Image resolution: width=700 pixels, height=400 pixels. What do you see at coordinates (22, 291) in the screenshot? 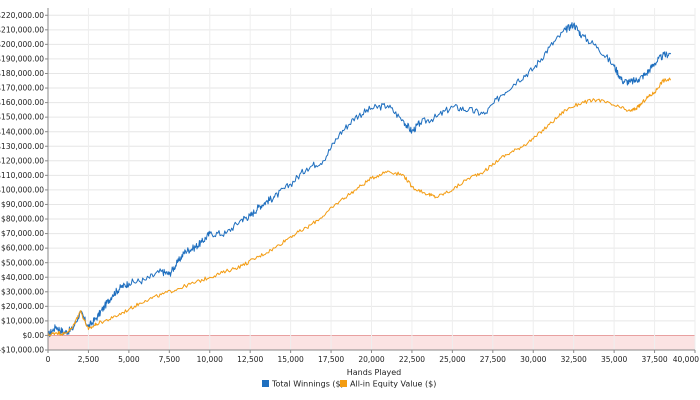
I see `y-tick-label: $30,000.00` at bounding box center [22, 291].